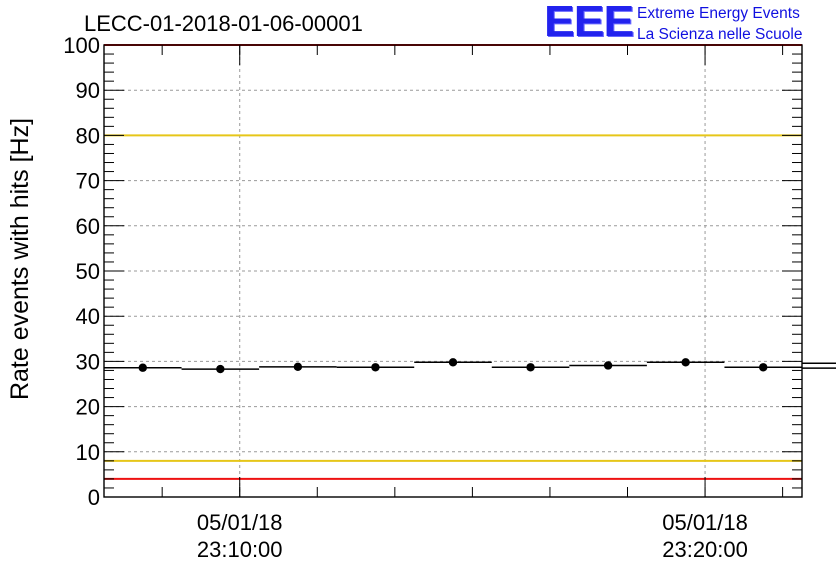 The height and width of the screenshot is (572, 836). I want to click on y-tick-label: 60, so click(88, 226).